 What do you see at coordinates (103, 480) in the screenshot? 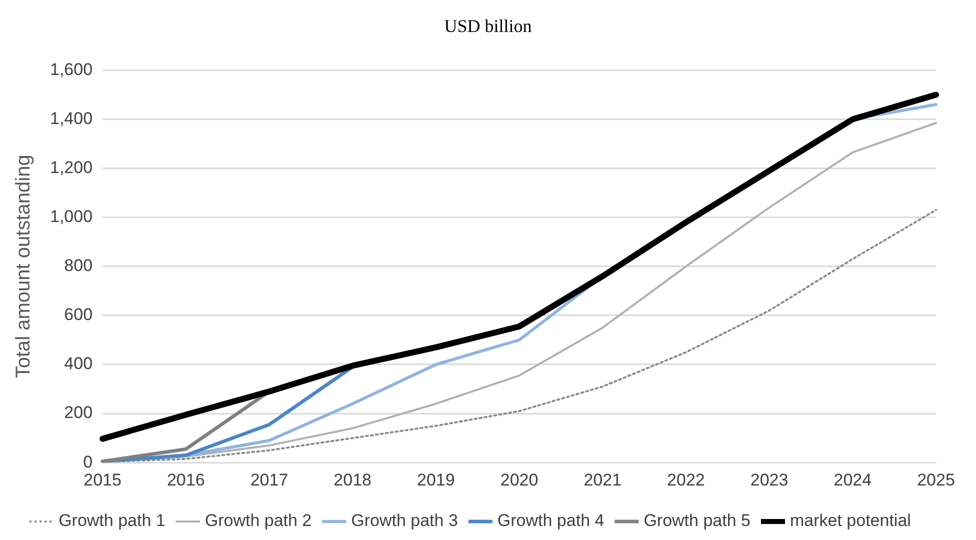
I see `x-tick-label: 2015` at bounding box center [103, 480].